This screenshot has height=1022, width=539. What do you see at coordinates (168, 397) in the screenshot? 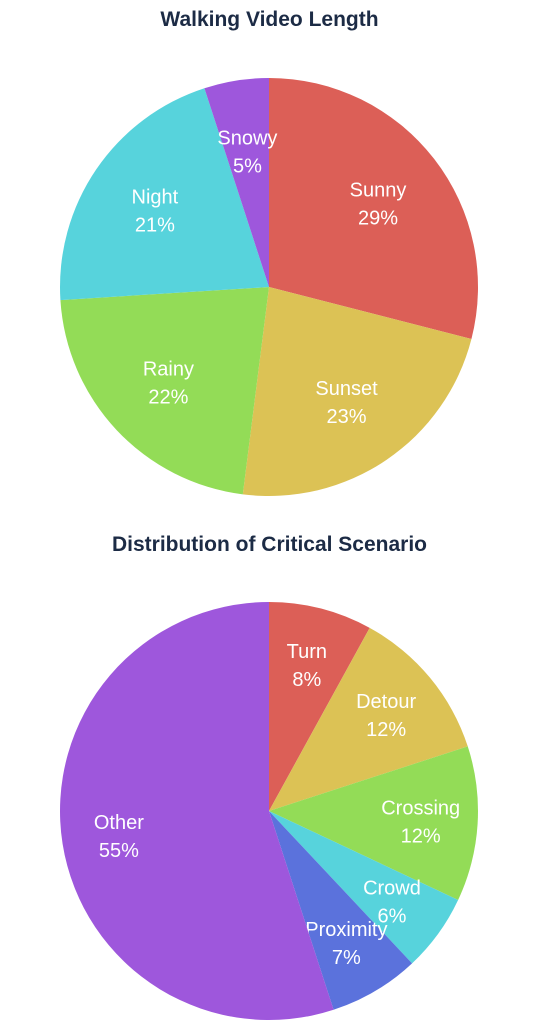
I see `slice-percent-rainy: 22%` at bounding box center [168, 397].